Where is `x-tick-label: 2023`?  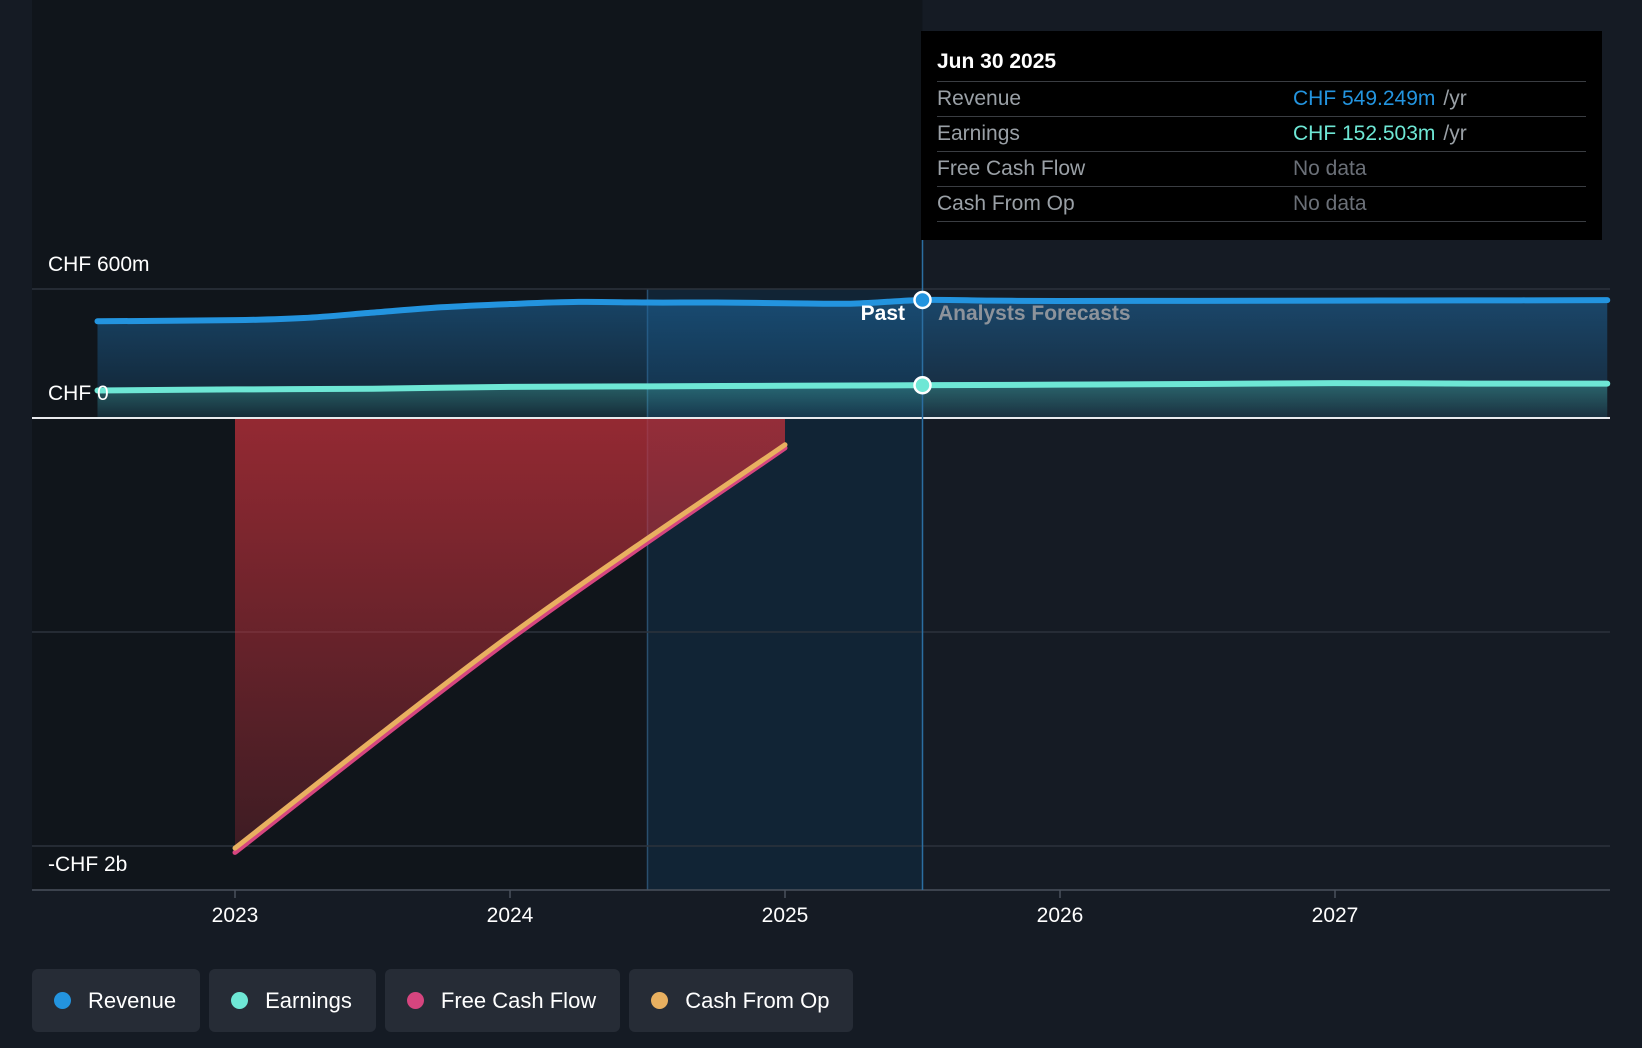 x-tick-label: 2023 is located at coordinates (235, 915).